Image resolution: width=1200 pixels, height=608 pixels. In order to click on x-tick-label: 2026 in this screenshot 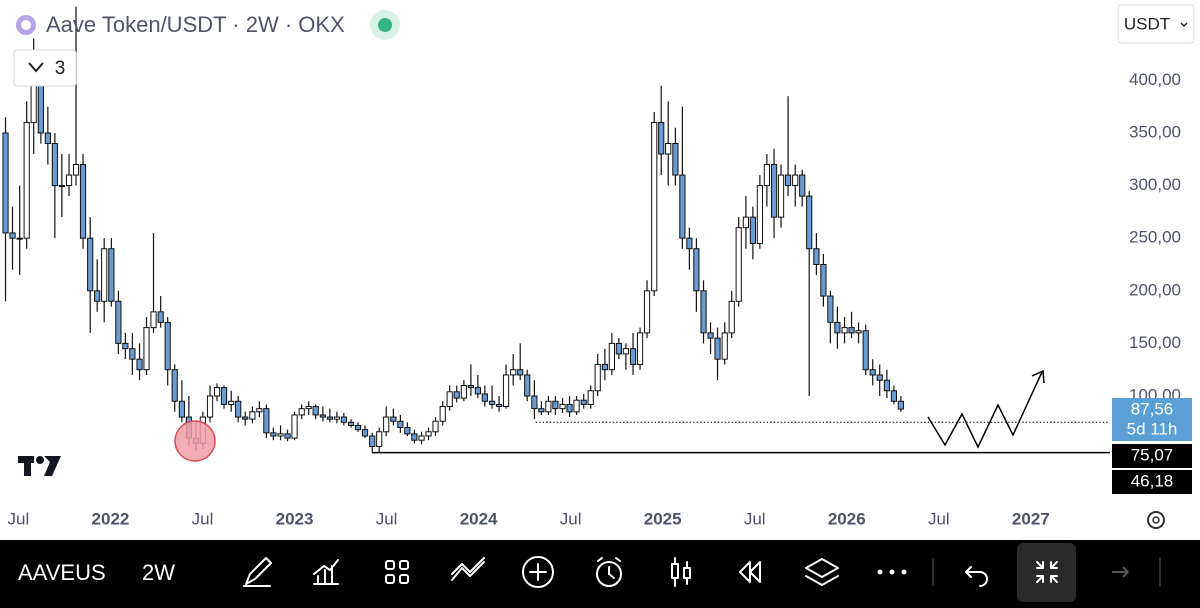, I will do `click(847, 518)`.